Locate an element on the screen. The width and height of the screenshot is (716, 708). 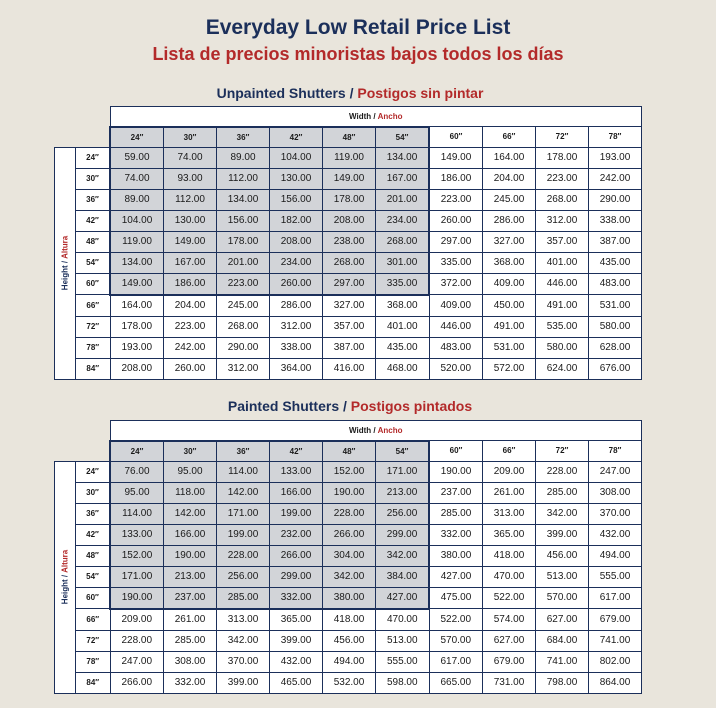
price-cell: 365.00 is located at coordinates (509, 534).